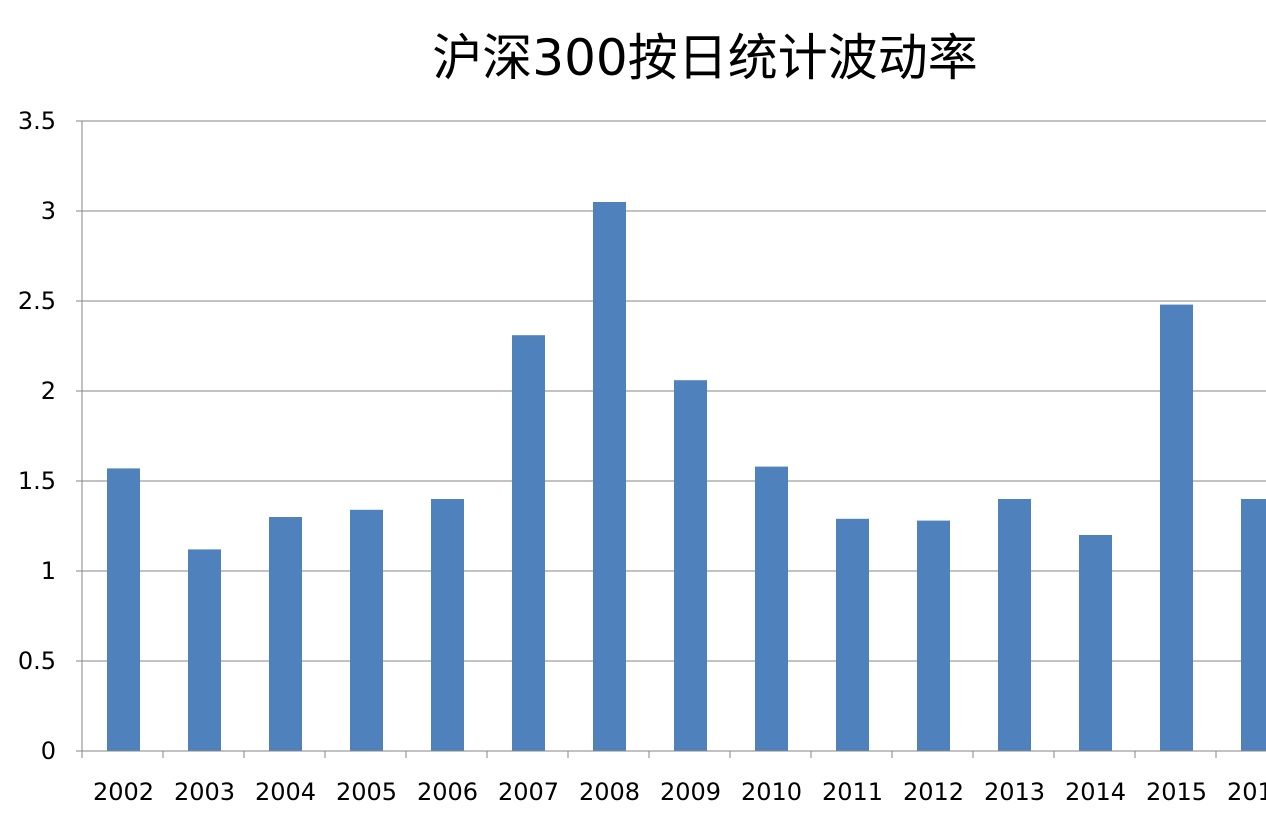 Image resolution: width=1266 pixels, height=816 pixels. I want to click on x-tick-label: 2007, so click(528, 792).